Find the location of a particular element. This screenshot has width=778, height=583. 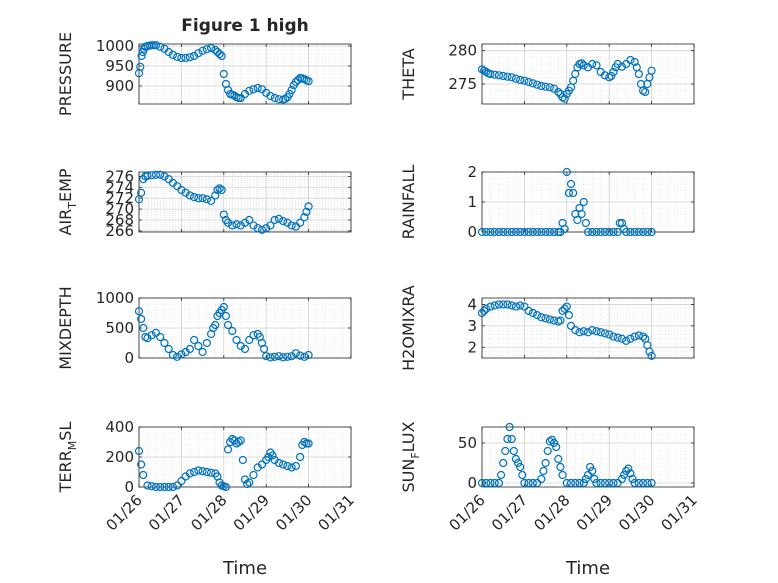

y-tick-label: 500 is located at coordinates (119, 328).